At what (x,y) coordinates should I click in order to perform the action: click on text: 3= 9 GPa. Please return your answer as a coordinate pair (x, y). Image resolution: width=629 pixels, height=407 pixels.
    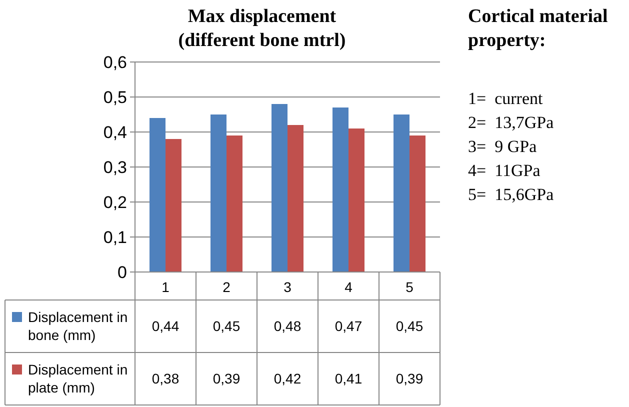
    Looking at the image, I should click on (503, 146).